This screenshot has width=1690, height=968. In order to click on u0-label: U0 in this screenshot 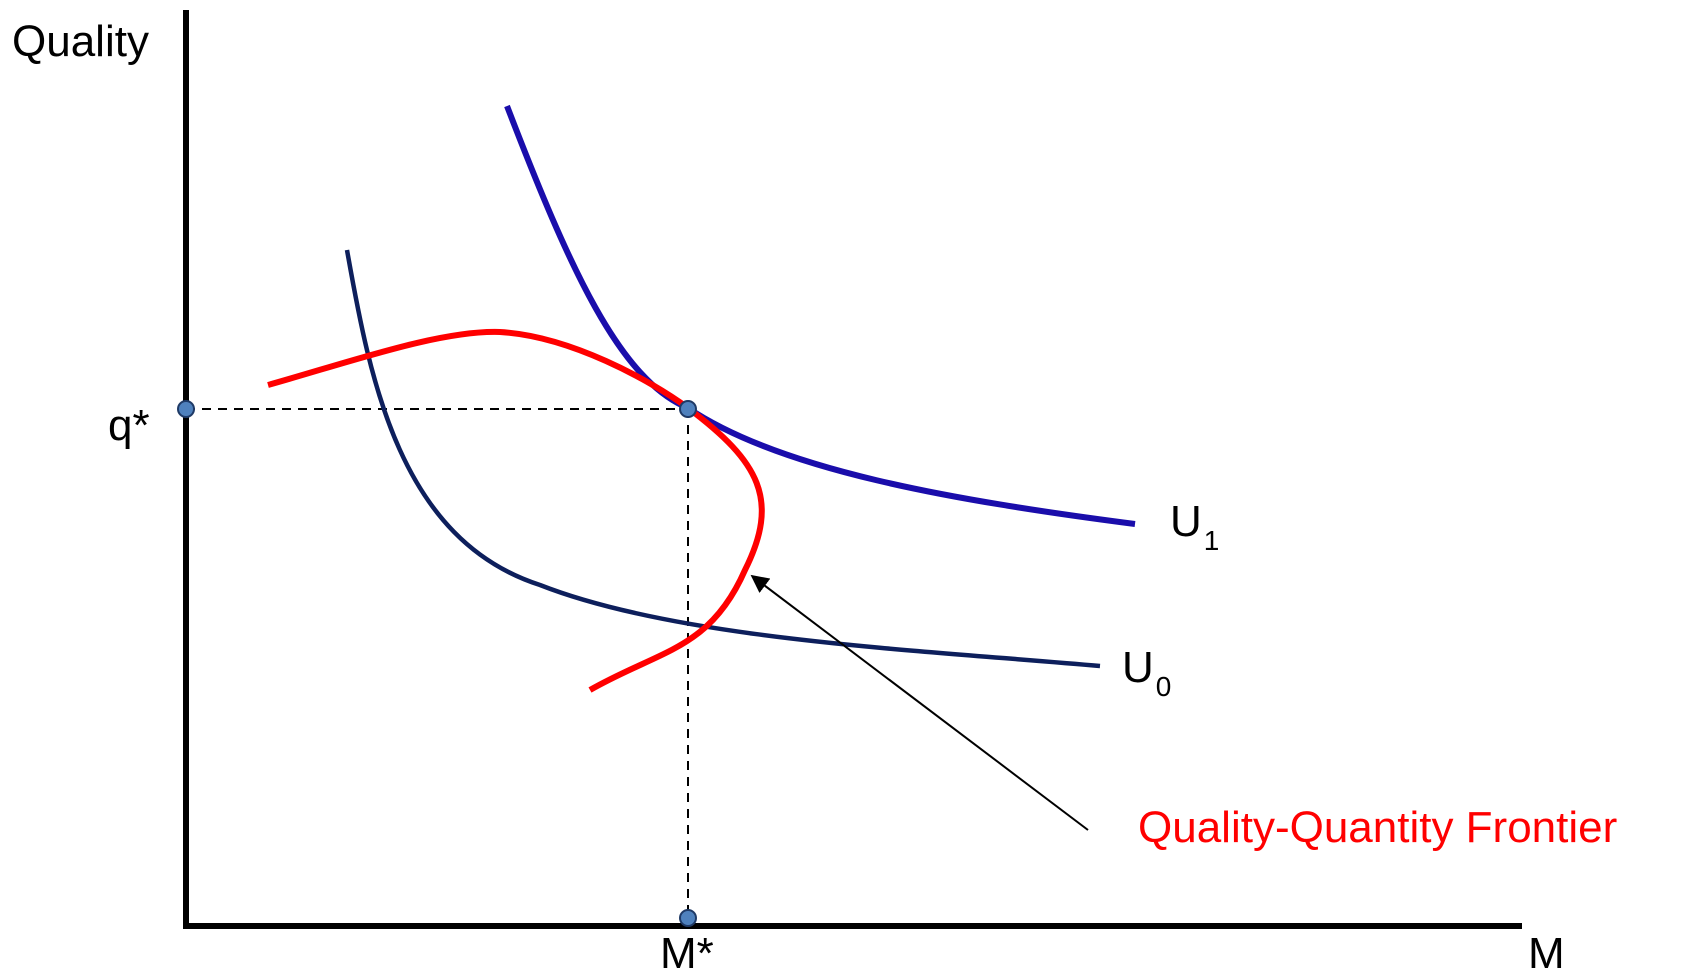, I will do `click(1146, 672)`.